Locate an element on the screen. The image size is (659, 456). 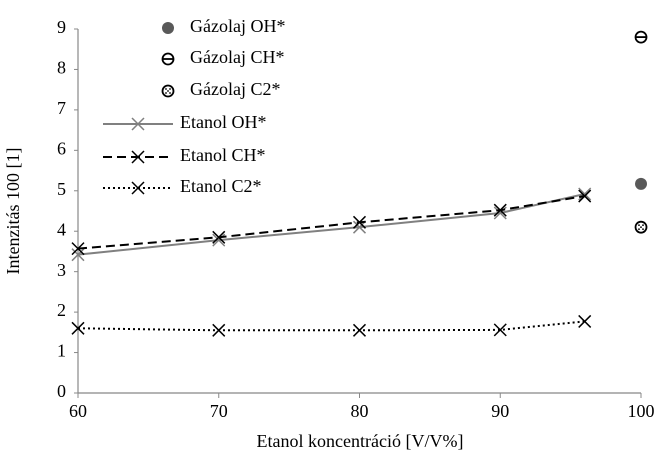
legend-label: Etanol CH* is located at coordinates (223, 155).